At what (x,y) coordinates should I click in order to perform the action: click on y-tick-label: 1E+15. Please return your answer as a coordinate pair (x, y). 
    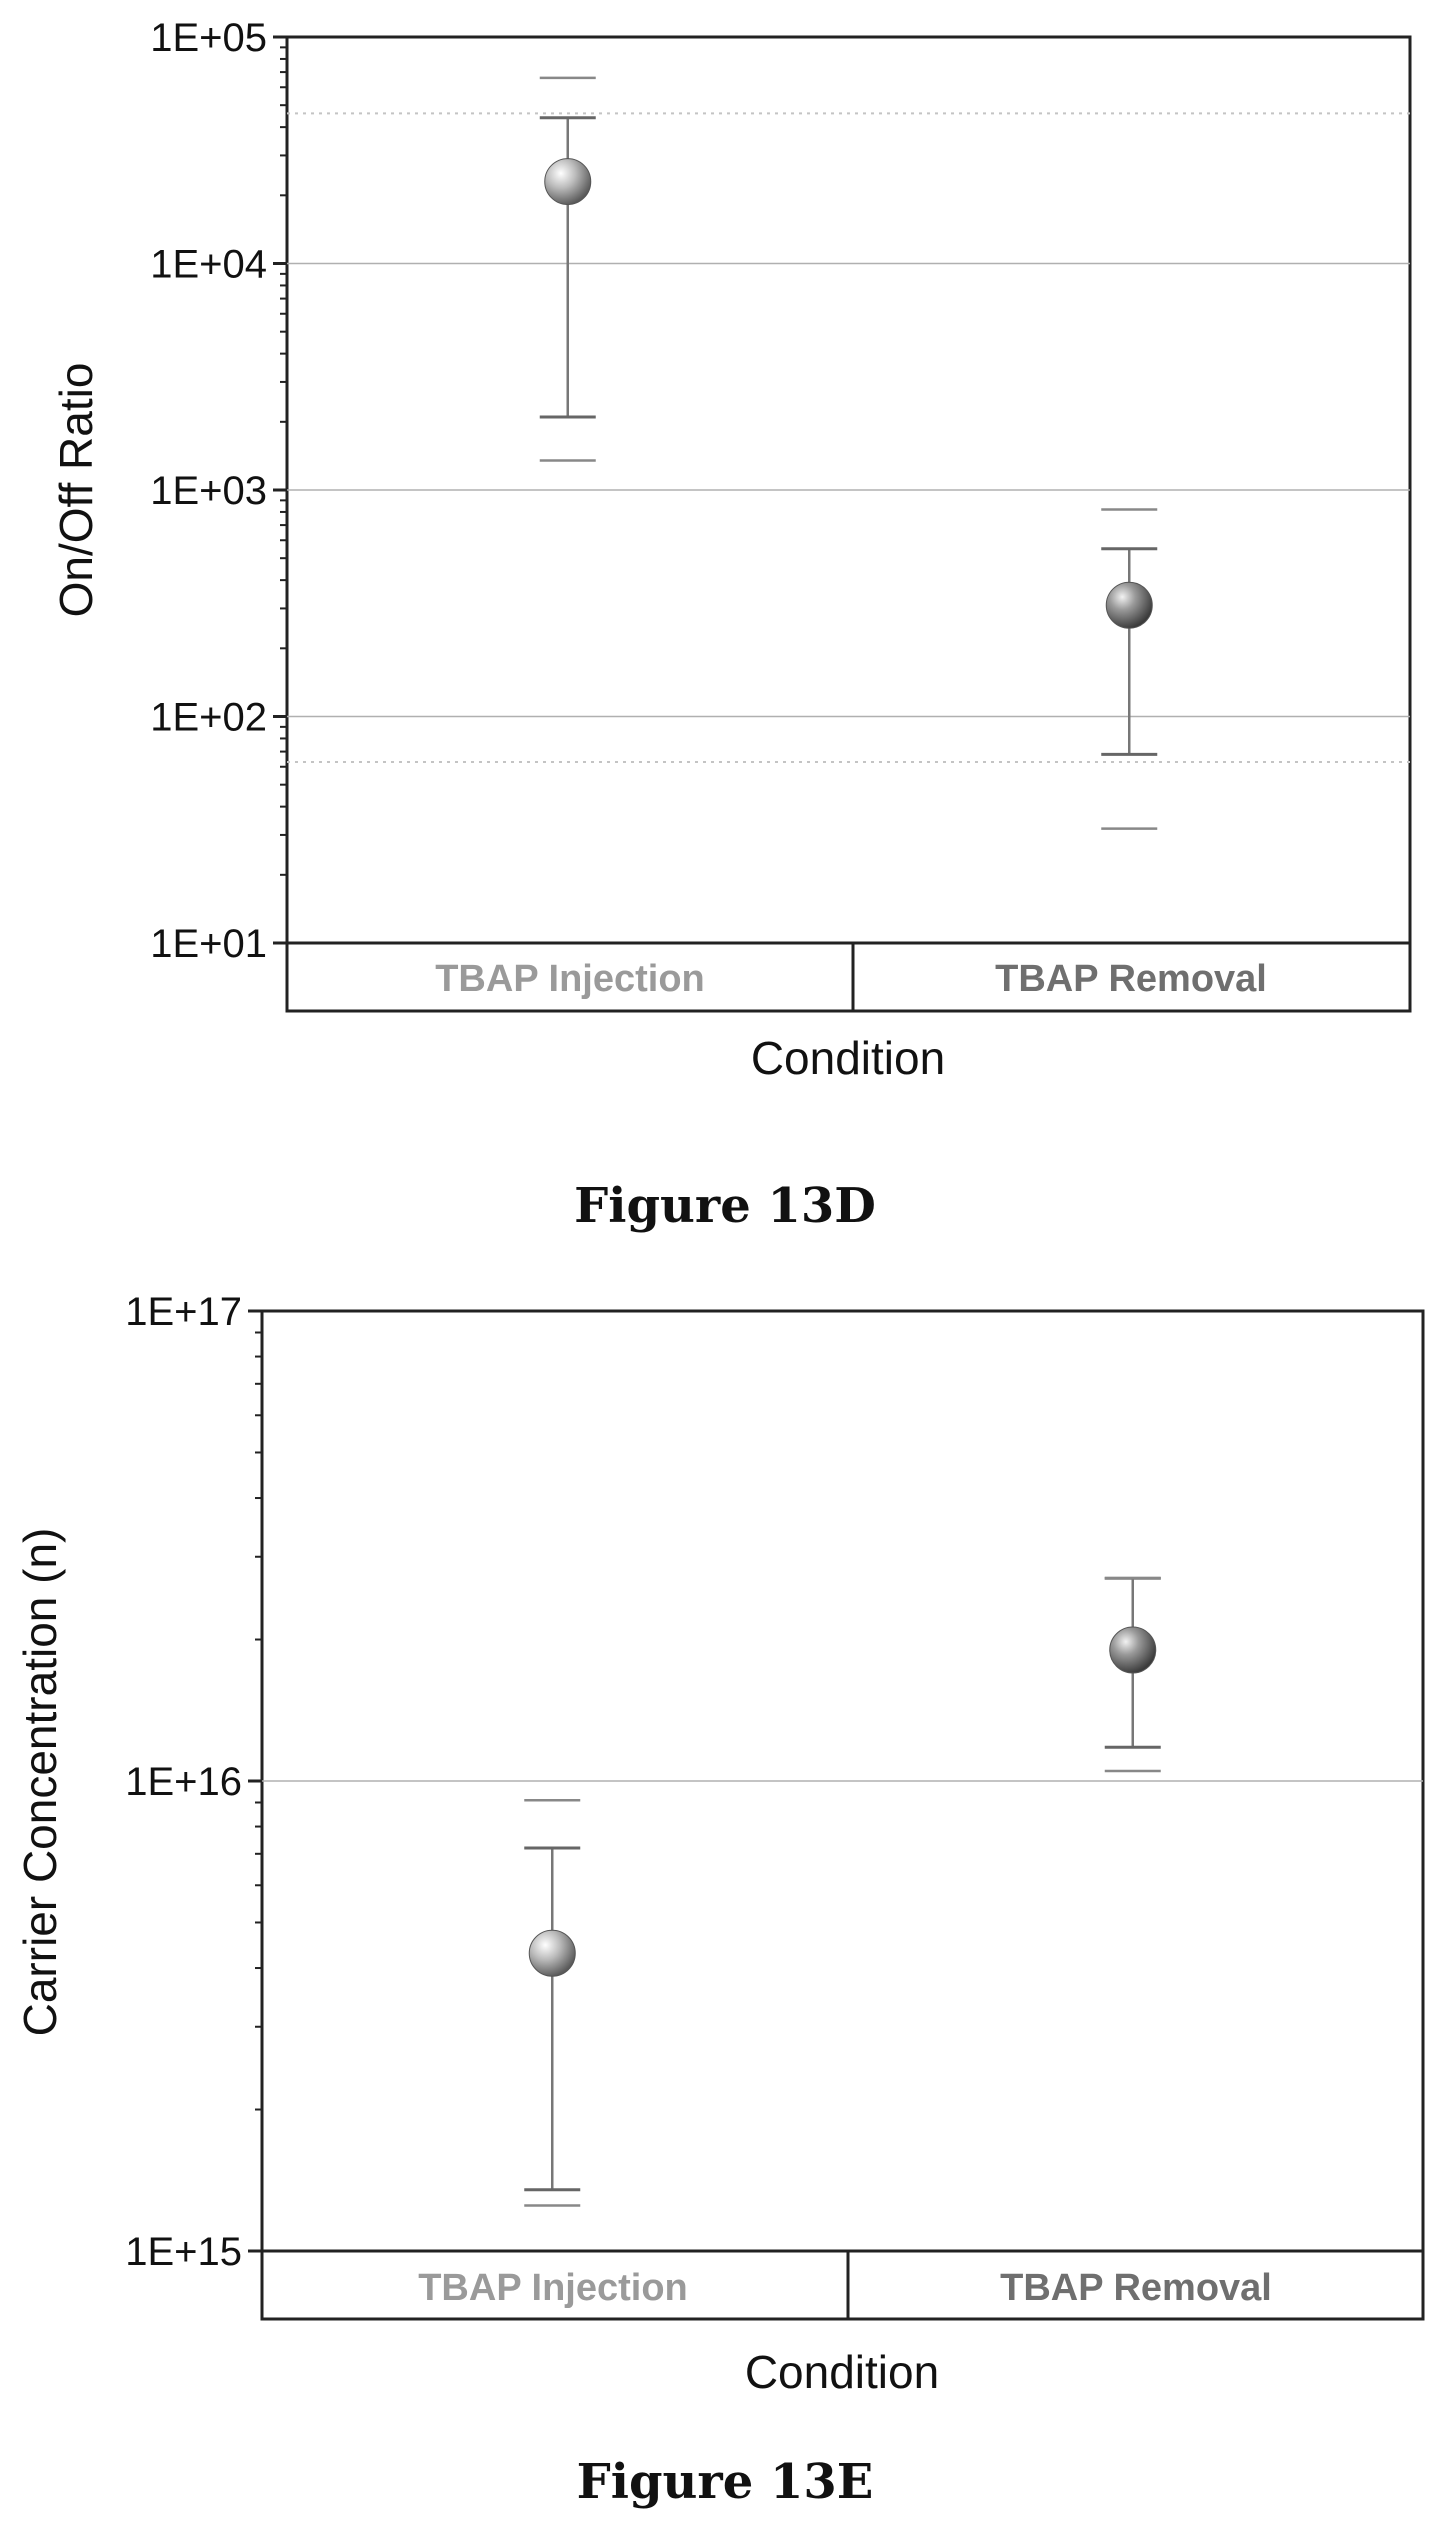
    Looking at the image, I should click on (183, 2252).